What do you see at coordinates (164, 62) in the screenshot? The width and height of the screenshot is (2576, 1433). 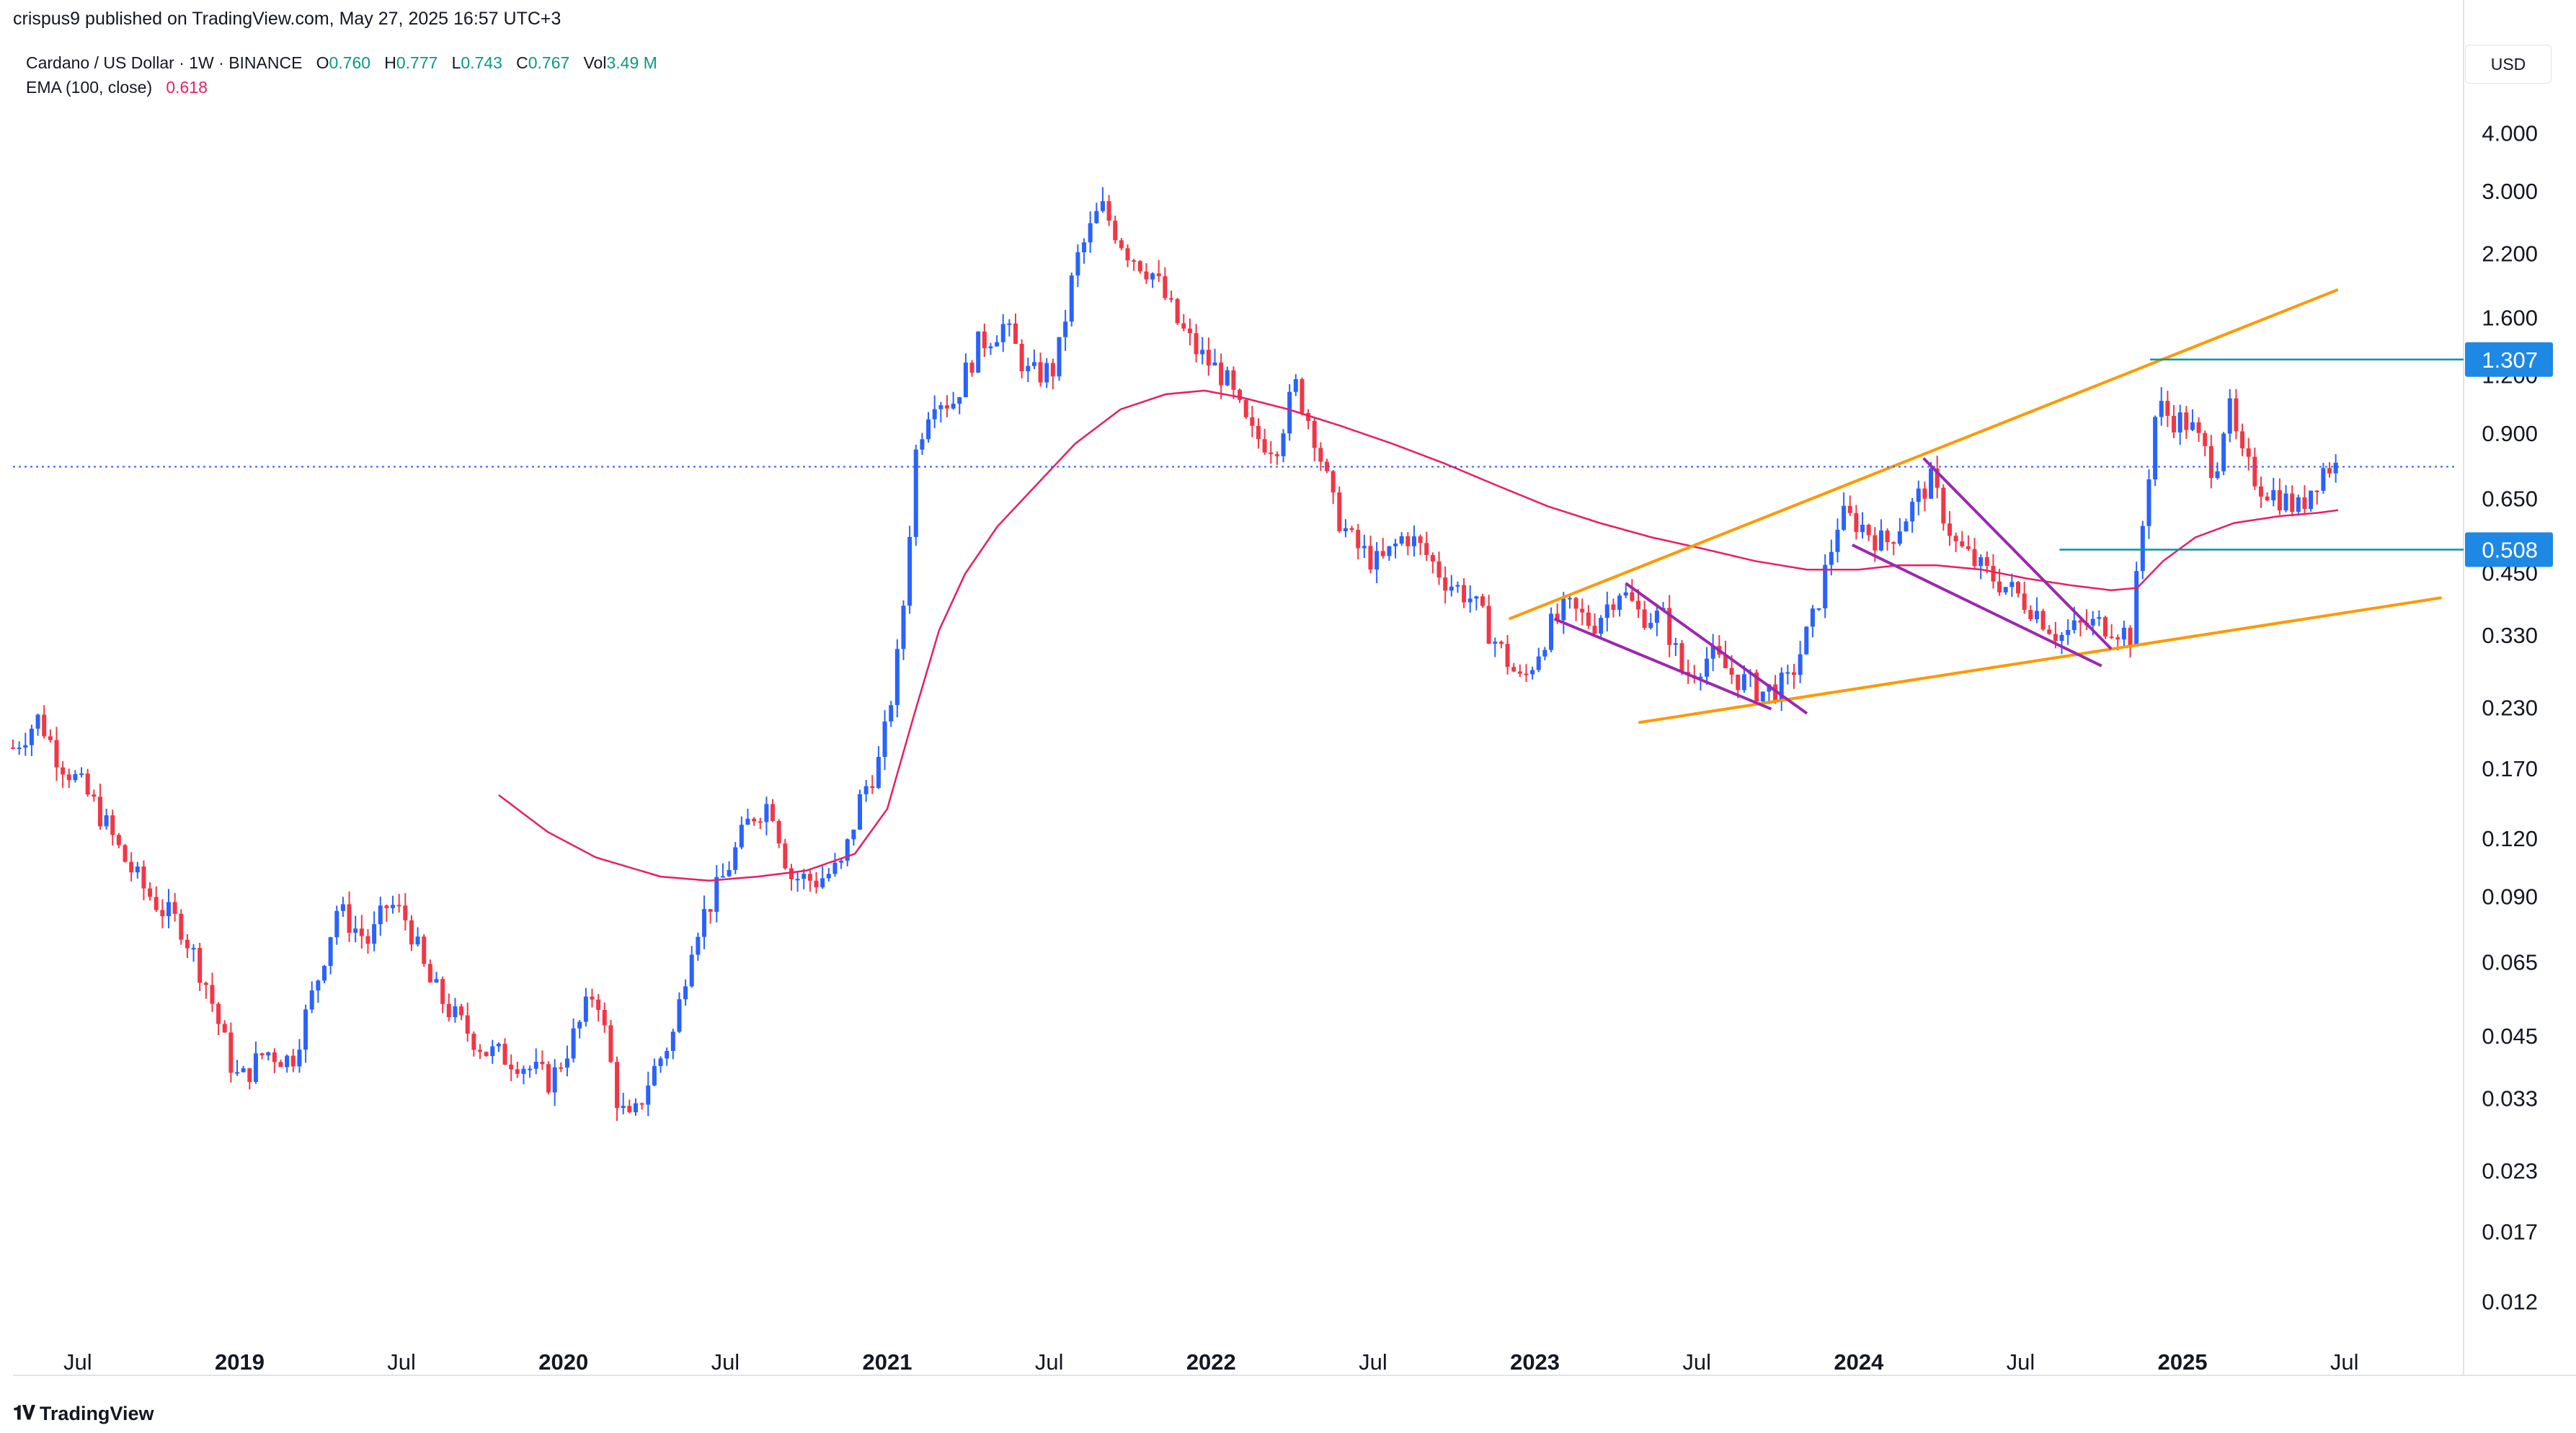 I see `symbol-label: Cardano / US Dollar · 1W · BINANCE` at bounding box center [164, 62].